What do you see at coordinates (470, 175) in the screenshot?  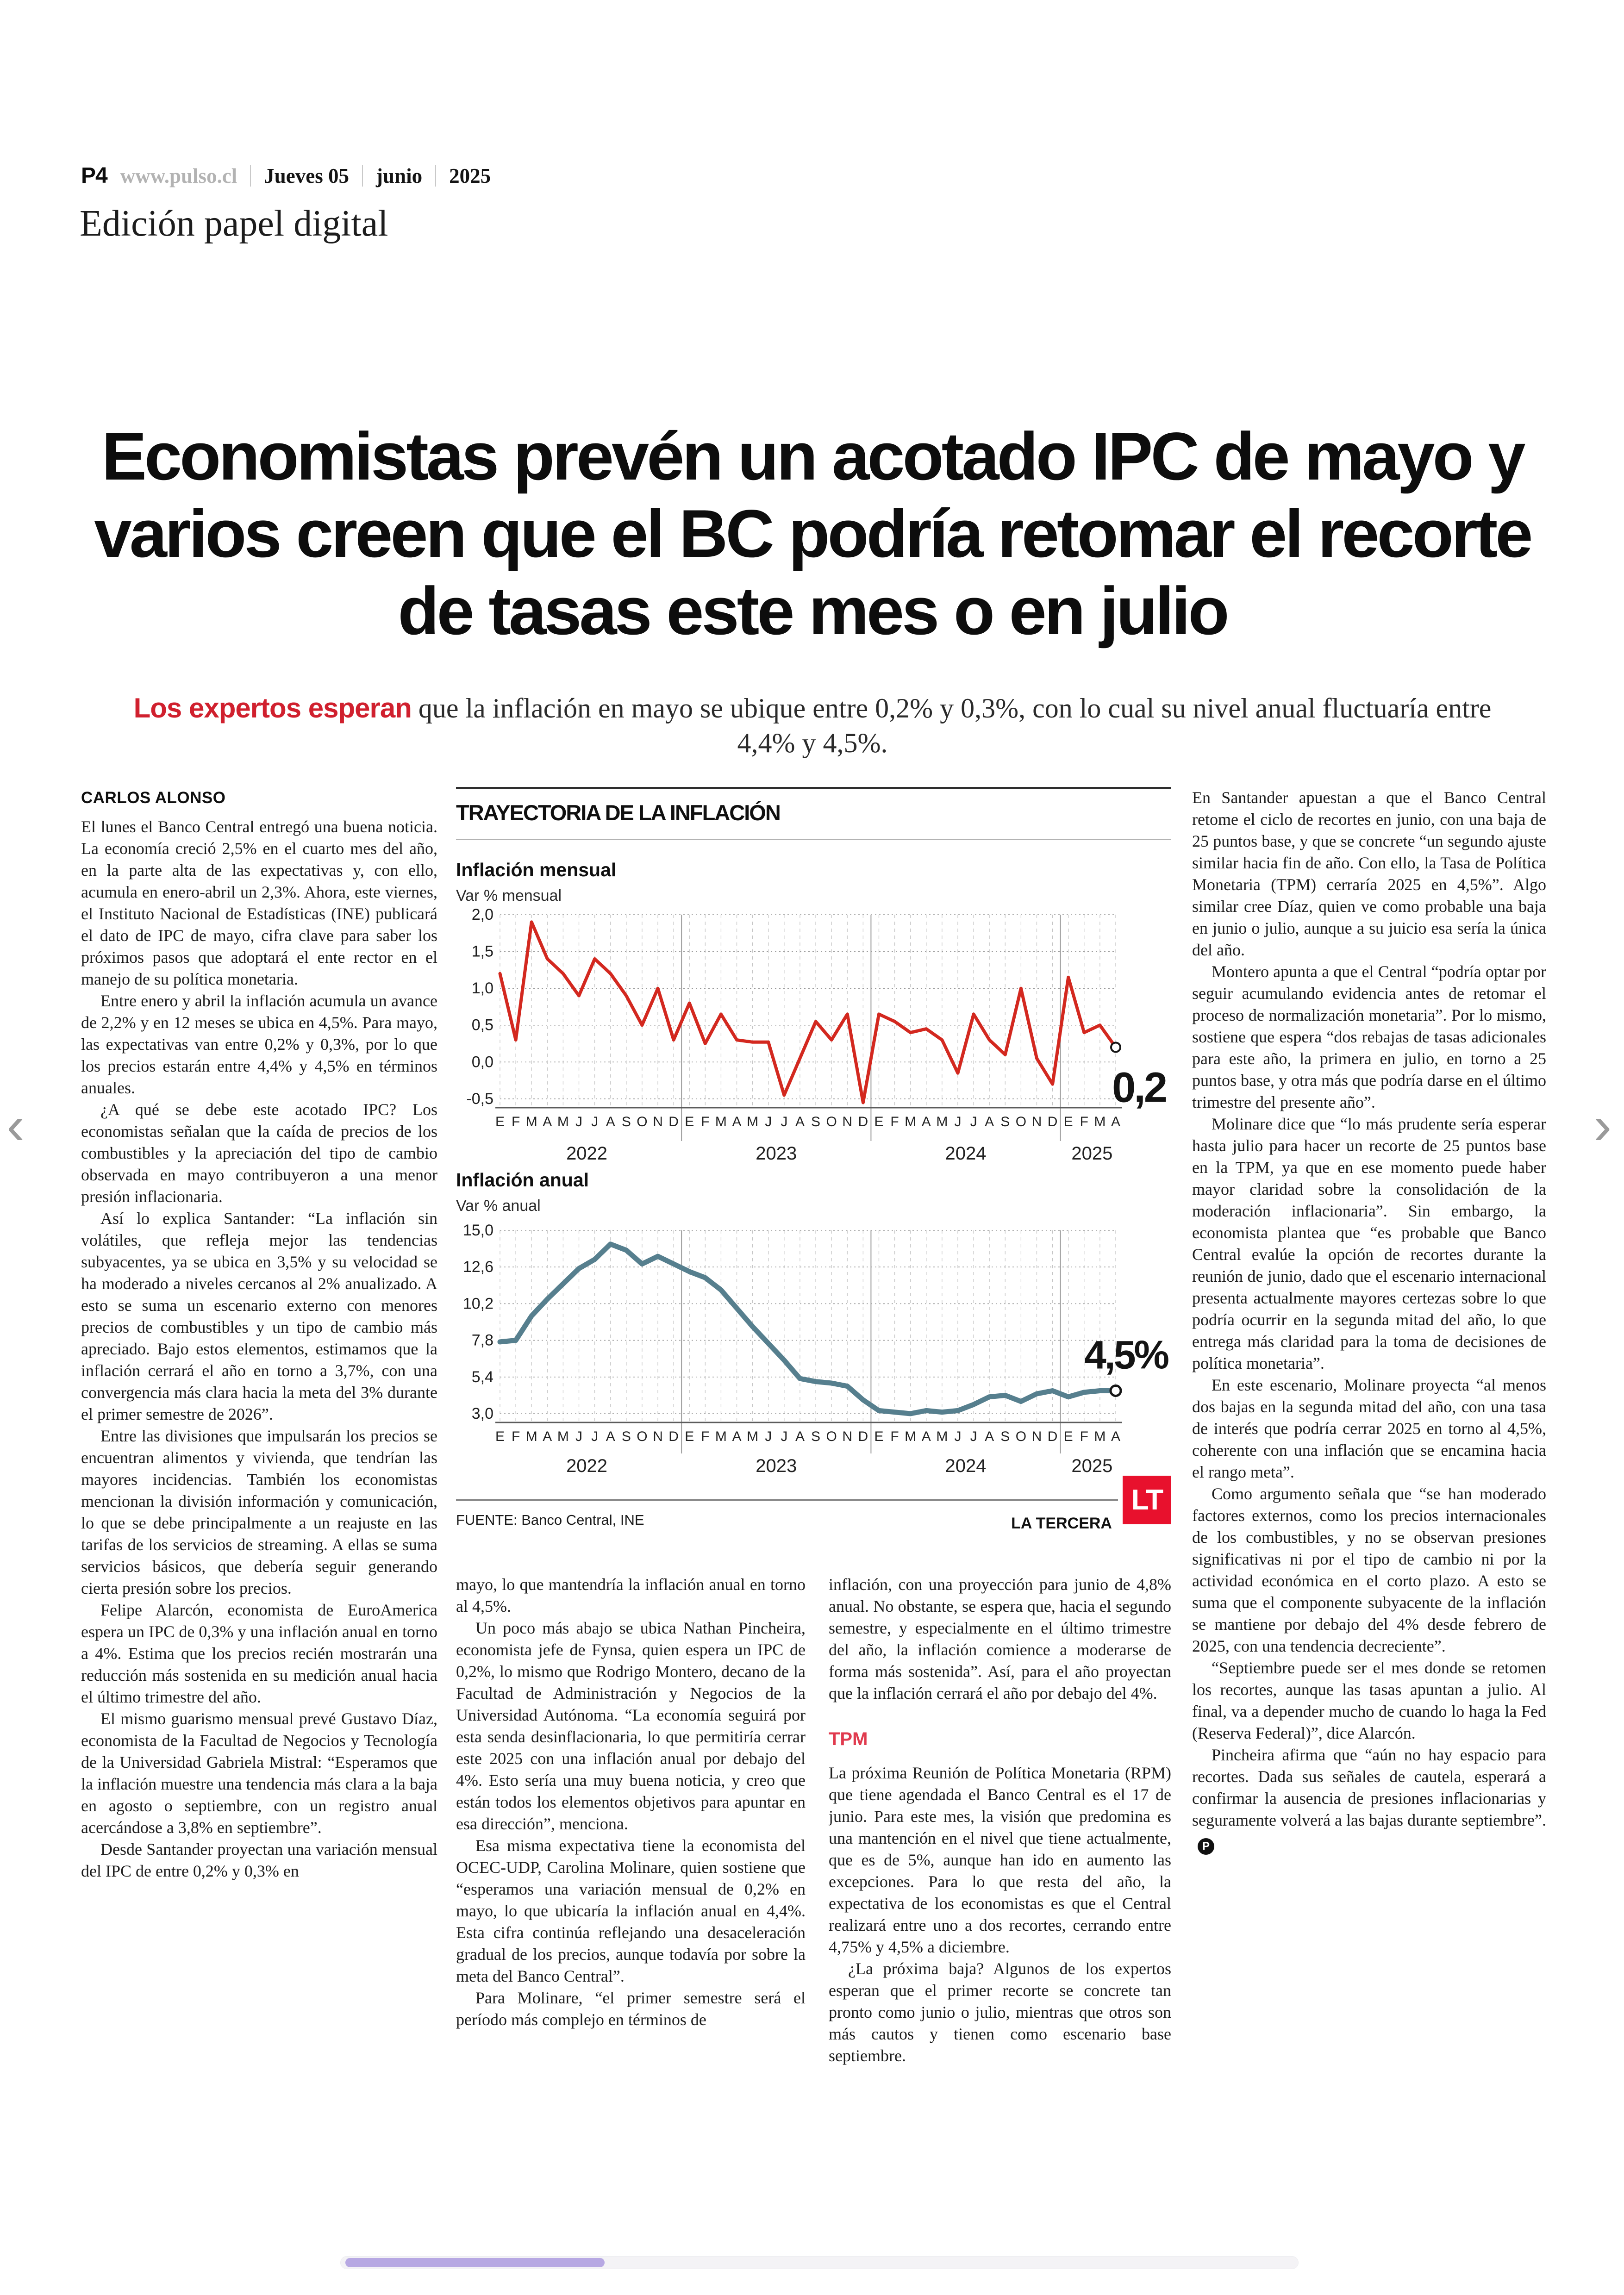 I see `date-year: 2025` at bounding box center [470, 175].